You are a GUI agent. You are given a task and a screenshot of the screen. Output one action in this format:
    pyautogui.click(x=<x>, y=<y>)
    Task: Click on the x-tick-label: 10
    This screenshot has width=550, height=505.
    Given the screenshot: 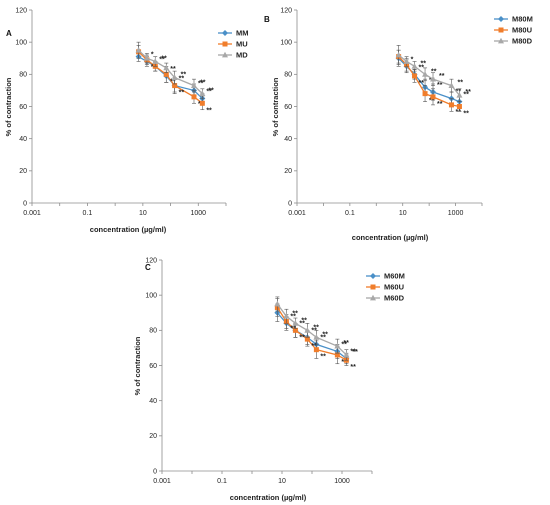 What is the action you would take?
    pyautogui.click(x=403, y=213)
    